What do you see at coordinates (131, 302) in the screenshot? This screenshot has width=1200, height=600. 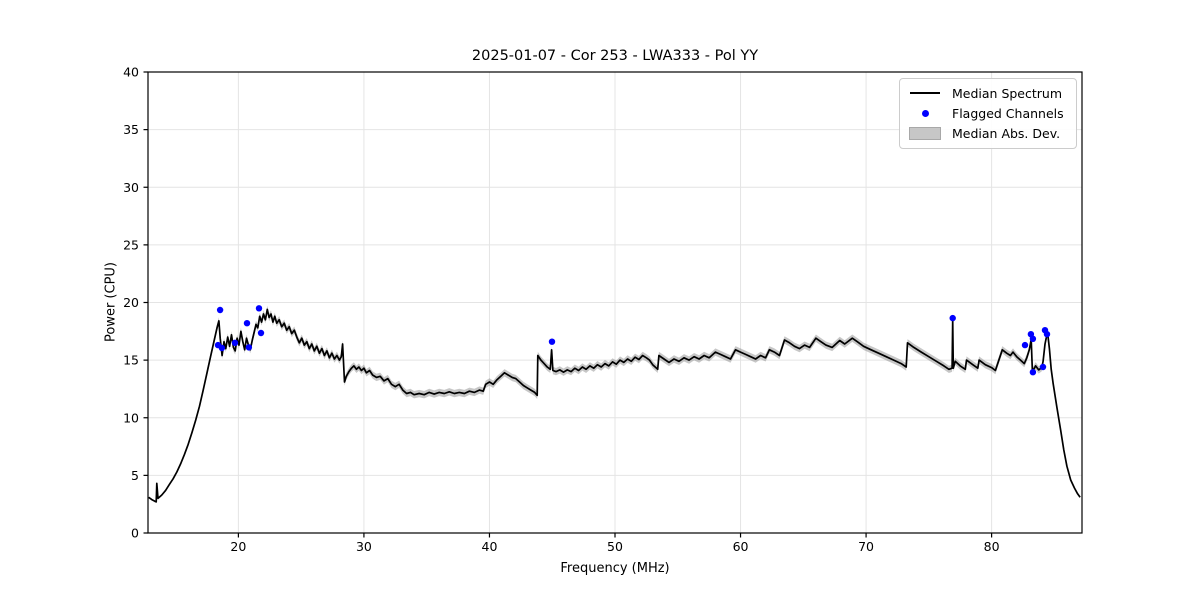 I see `y-tick-label: 20` at bounding box center [131, 302].